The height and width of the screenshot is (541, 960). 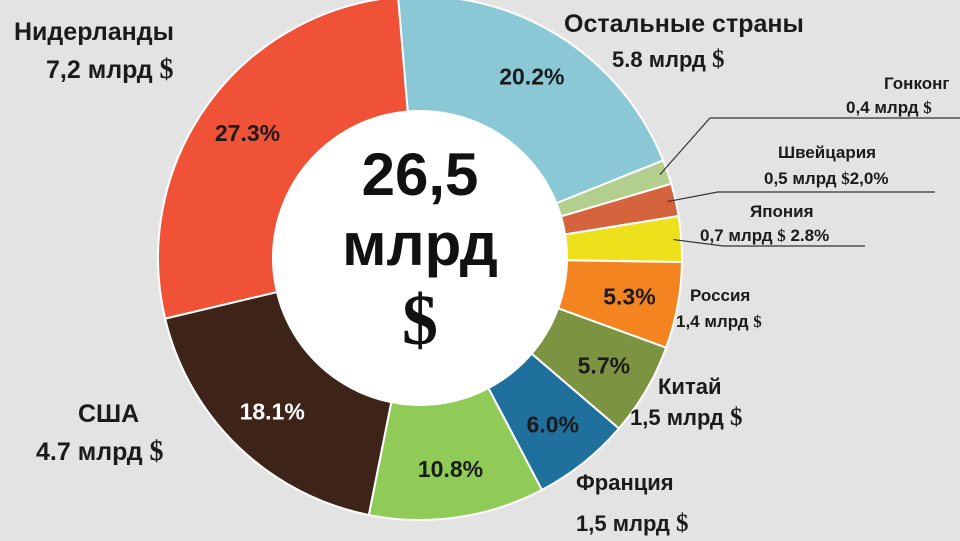 What do you see at coordinates (420, 174) in the screenshot?
I see `center-amount: 26,5` at bounding box center [420, 174].